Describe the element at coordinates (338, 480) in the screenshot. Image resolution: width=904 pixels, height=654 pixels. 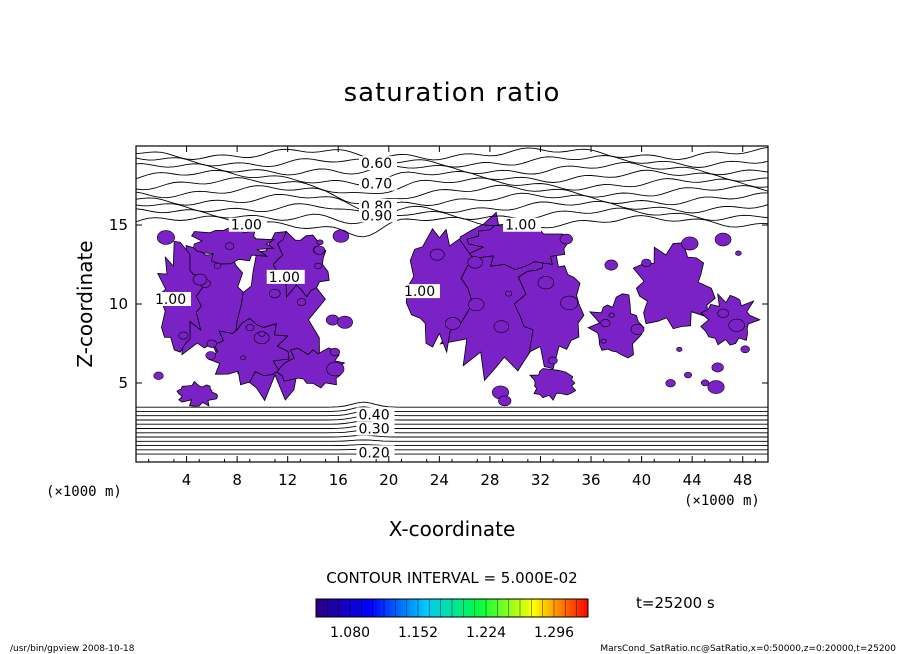
I see `x-tick-label: 16` at that location.